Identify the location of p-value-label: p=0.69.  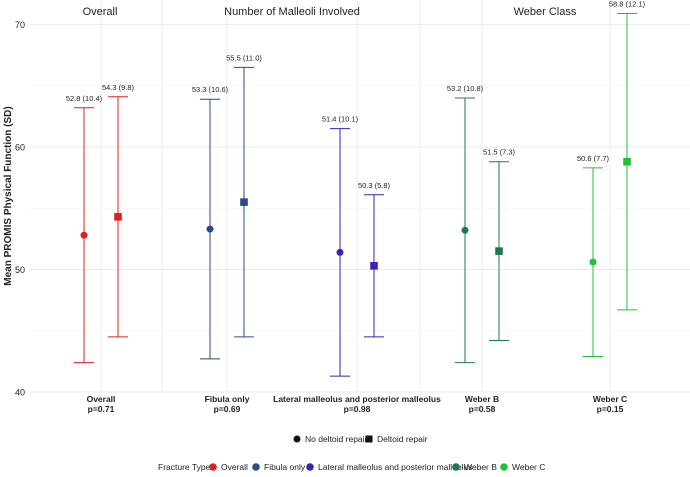
(227, 409).